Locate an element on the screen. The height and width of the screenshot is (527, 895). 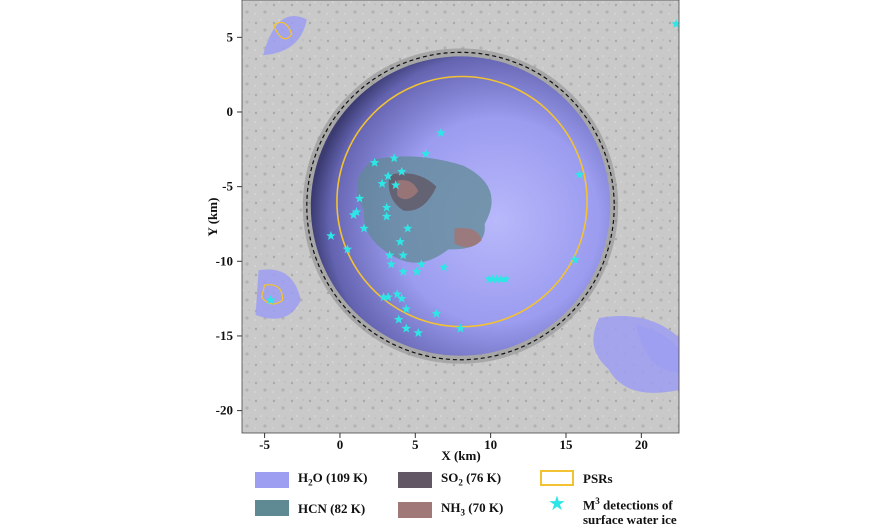
x-tick-label: 0 is located at coordinates (340, 444).